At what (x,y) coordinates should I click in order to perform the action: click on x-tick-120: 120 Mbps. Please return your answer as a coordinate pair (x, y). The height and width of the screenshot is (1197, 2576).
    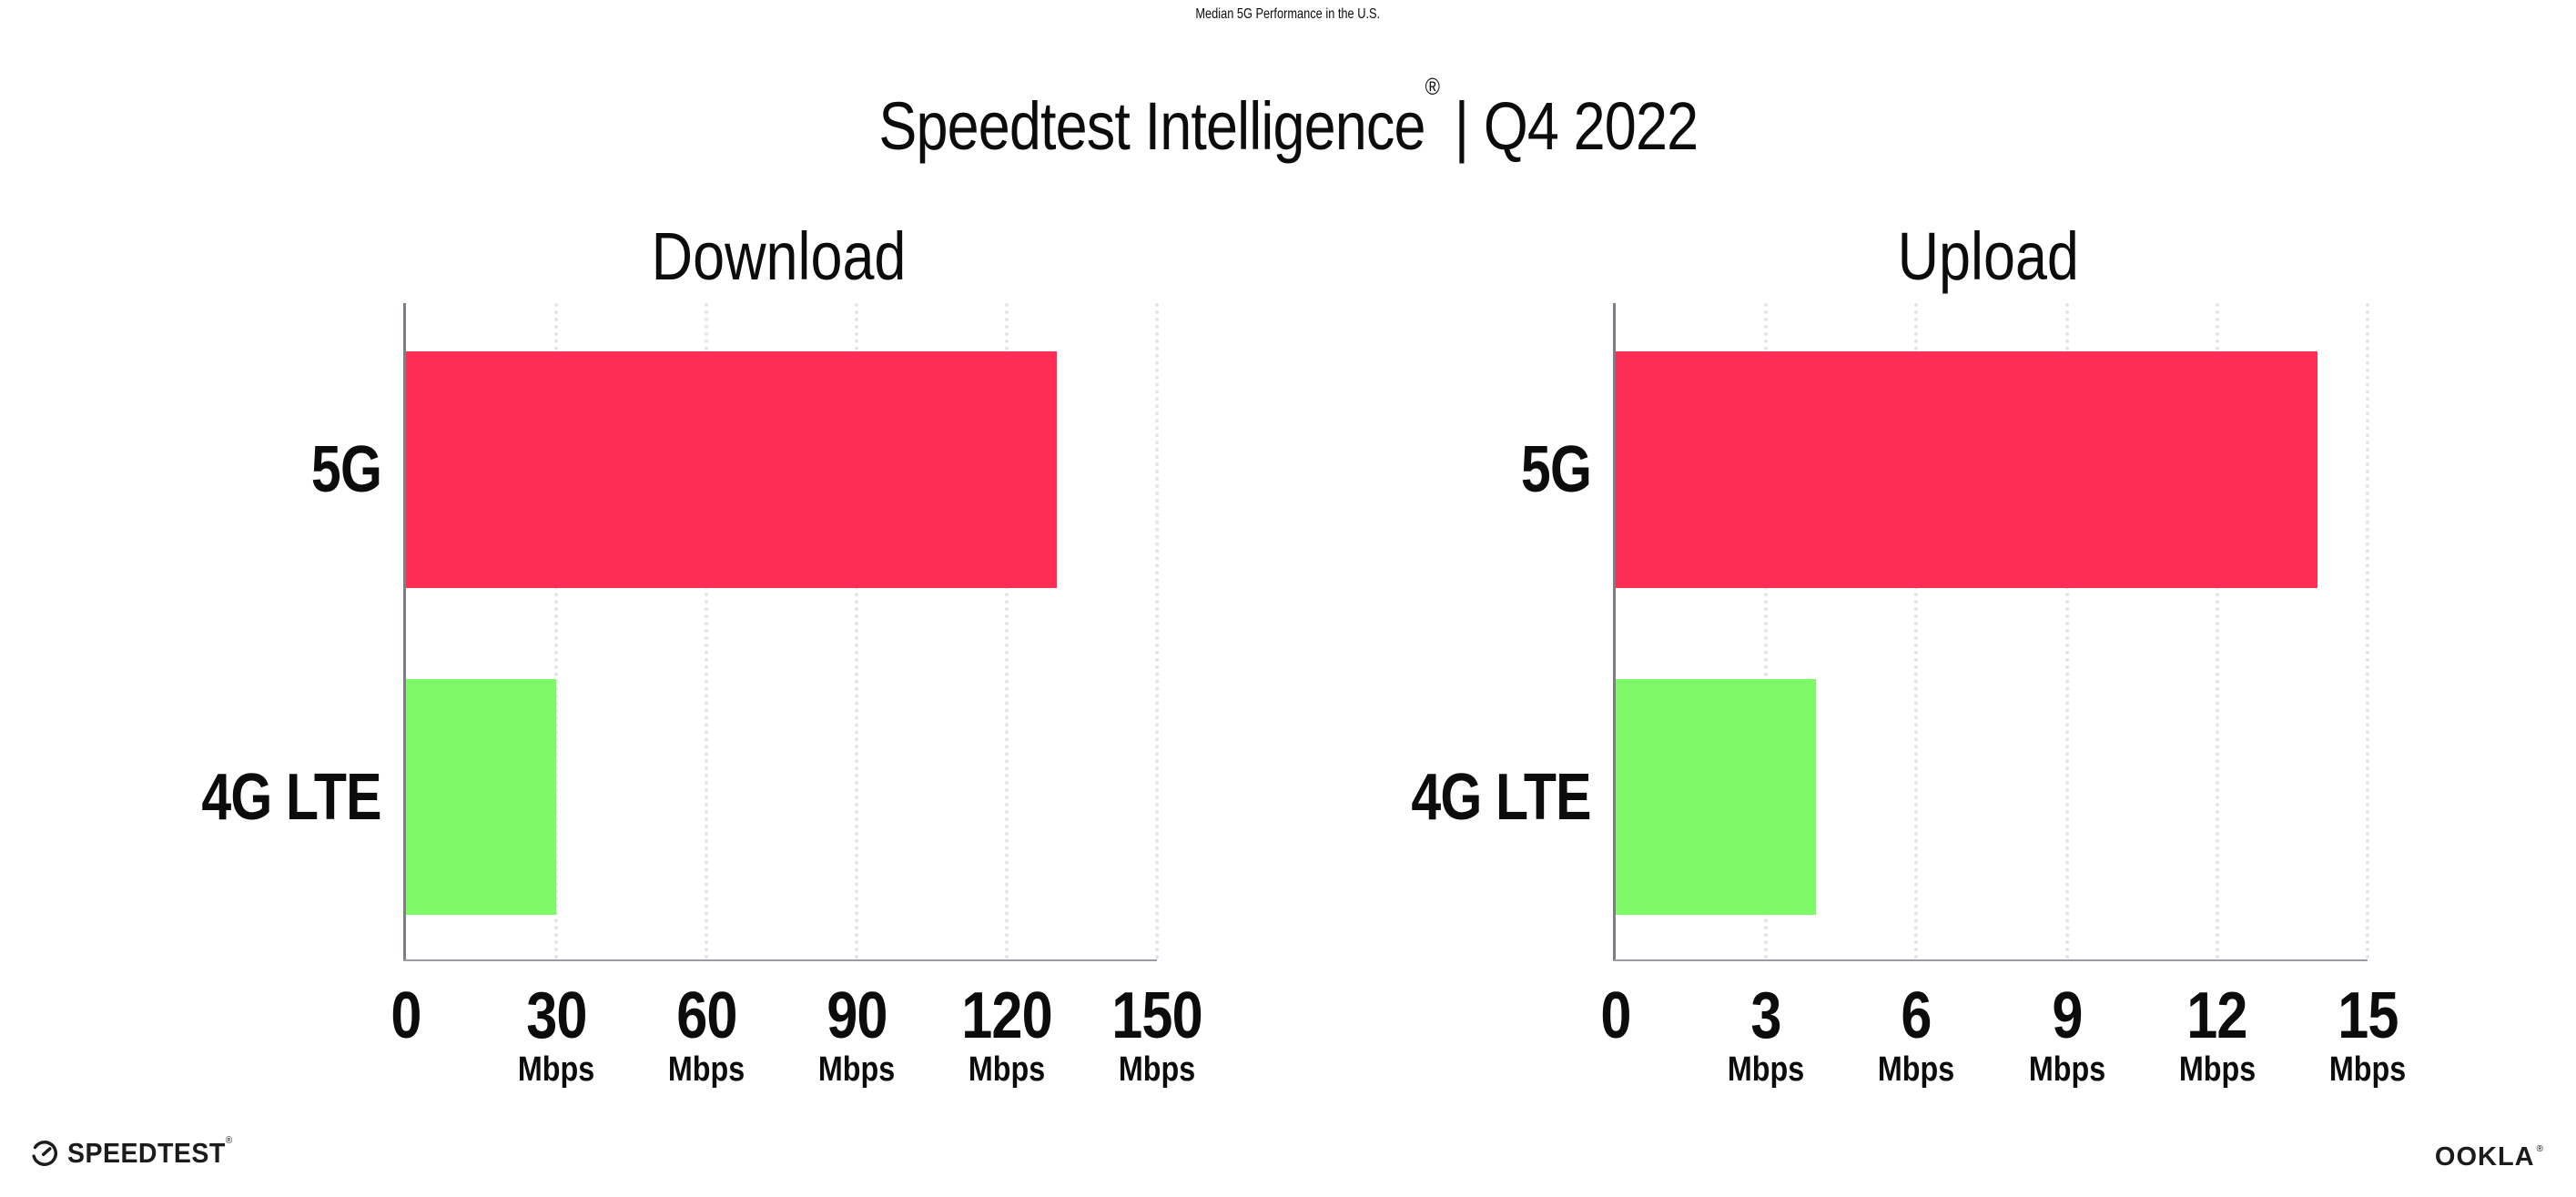
    Looking at the image, I should click on (1007, 1035).